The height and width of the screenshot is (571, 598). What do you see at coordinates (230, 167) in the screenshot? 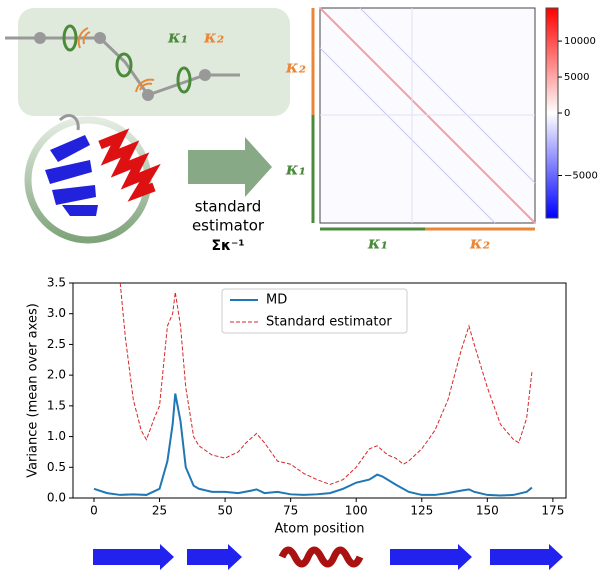
I see `arrow` at bounding box center [230, 167].